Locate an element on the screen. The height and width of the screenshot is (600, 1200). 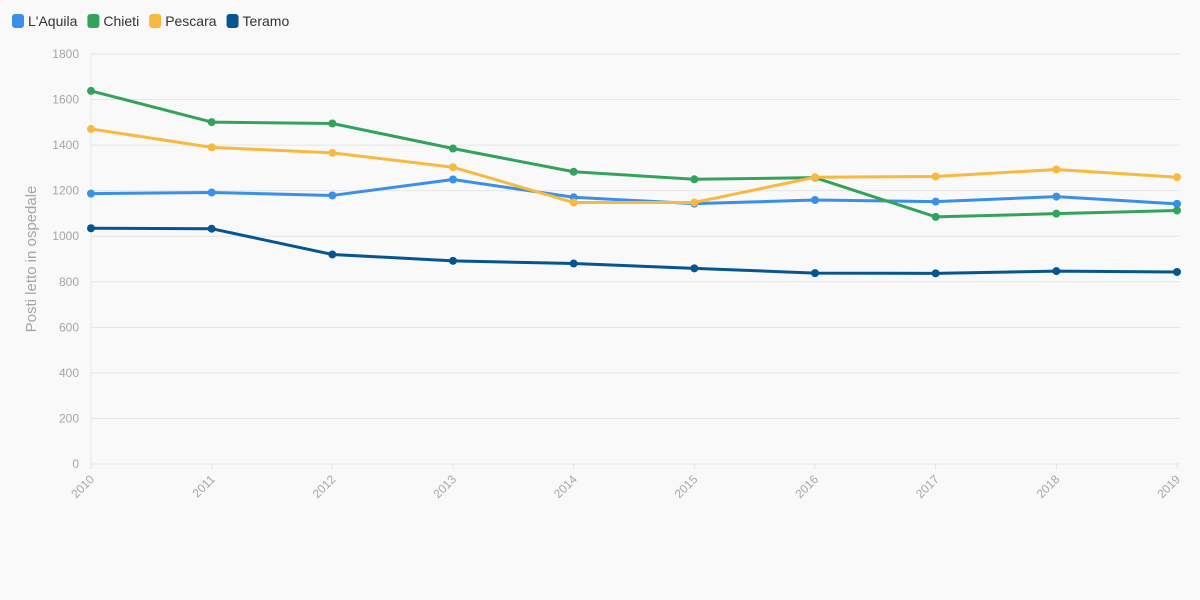
legend-label: L'Aquila is located at coordinates (53, 21).